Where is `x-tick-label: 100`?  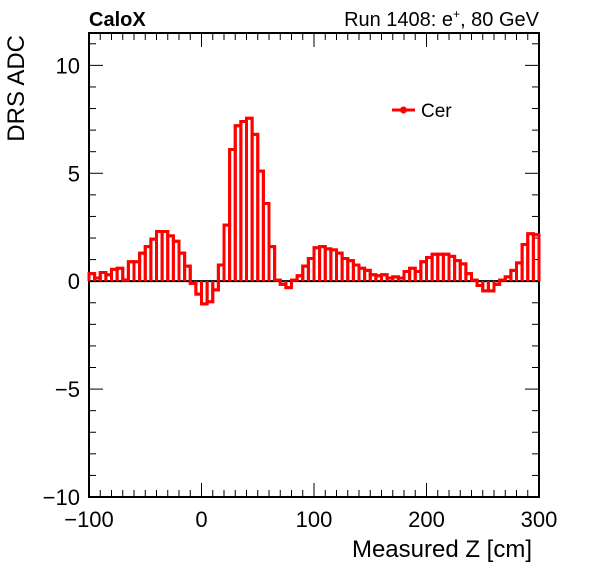
x-tick-label: 100 is located at coordinates (314, 519).